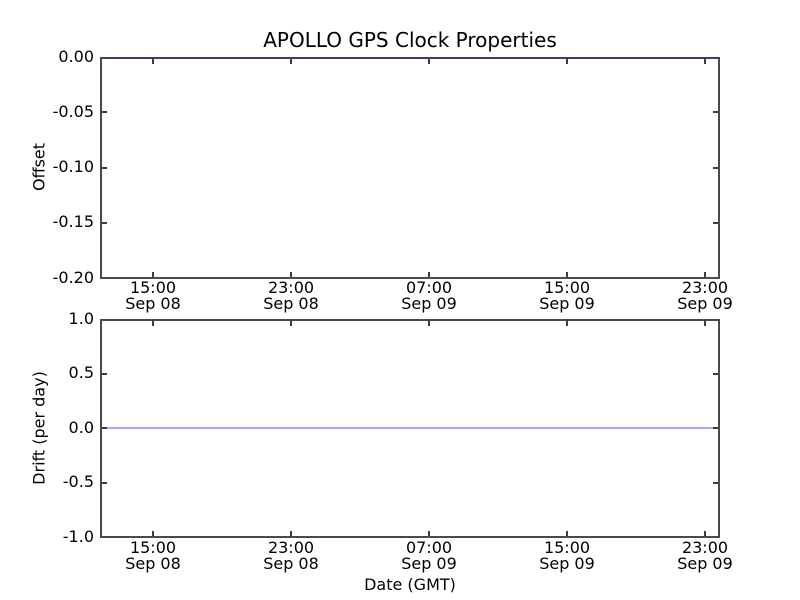 The width and height of the screenshot is (800, 600). I want to click on offset-axis-label: Offset, so click(39, 167).